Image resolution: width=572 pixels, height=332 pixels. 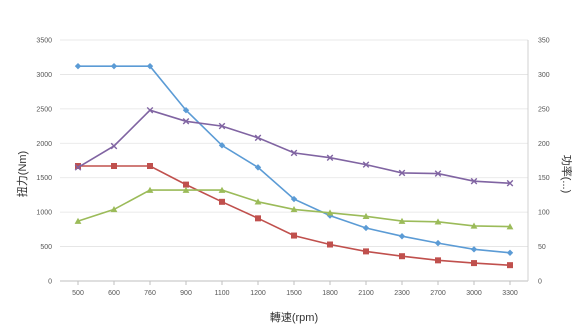 I want to click on x-tick-label: 760, so click(x=150, y=293).